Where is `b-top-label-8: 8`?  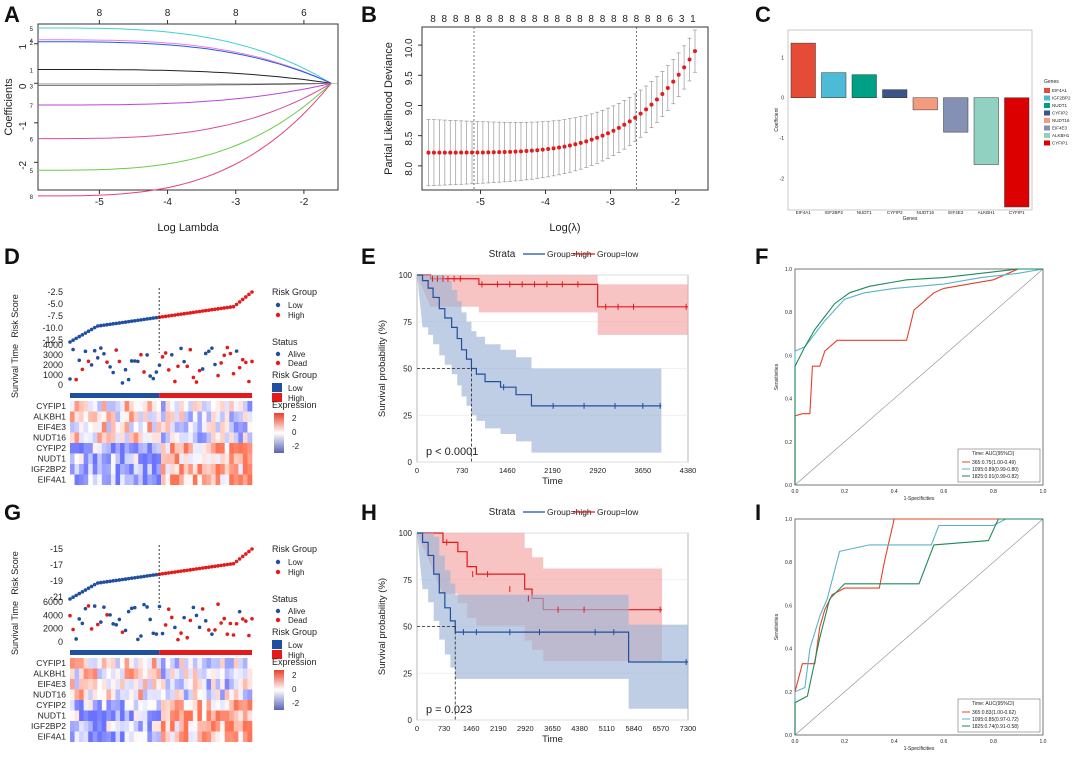
b-top-label-8: 8 is located at coordinates (524, 19).